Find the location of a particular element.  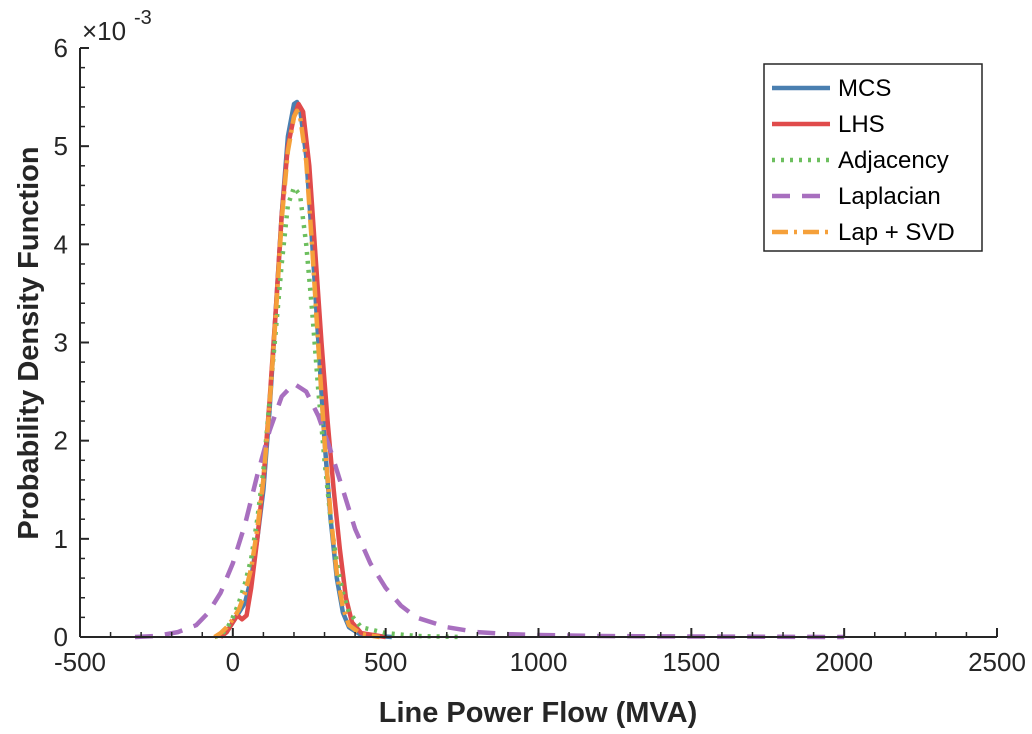

x-tick-label: 2000 is located at coordinates (844, 662).